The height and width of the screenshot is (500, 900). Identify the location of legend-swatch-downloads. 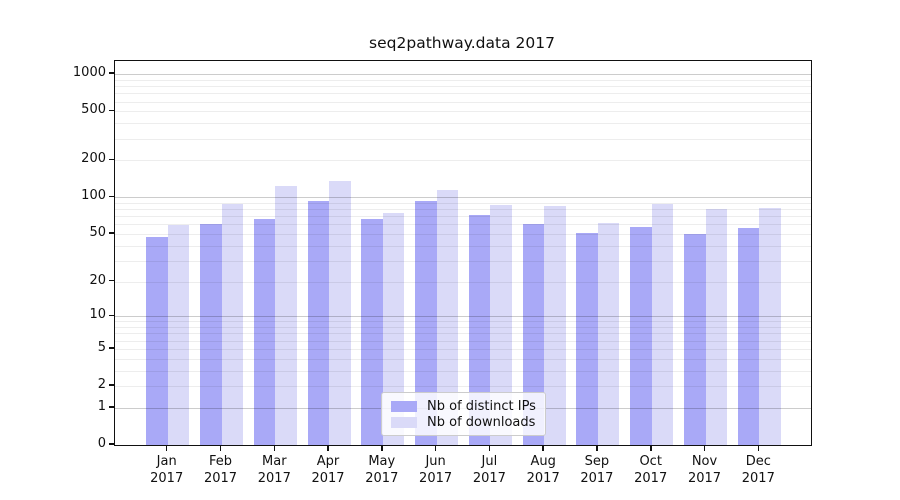
(404, 422).